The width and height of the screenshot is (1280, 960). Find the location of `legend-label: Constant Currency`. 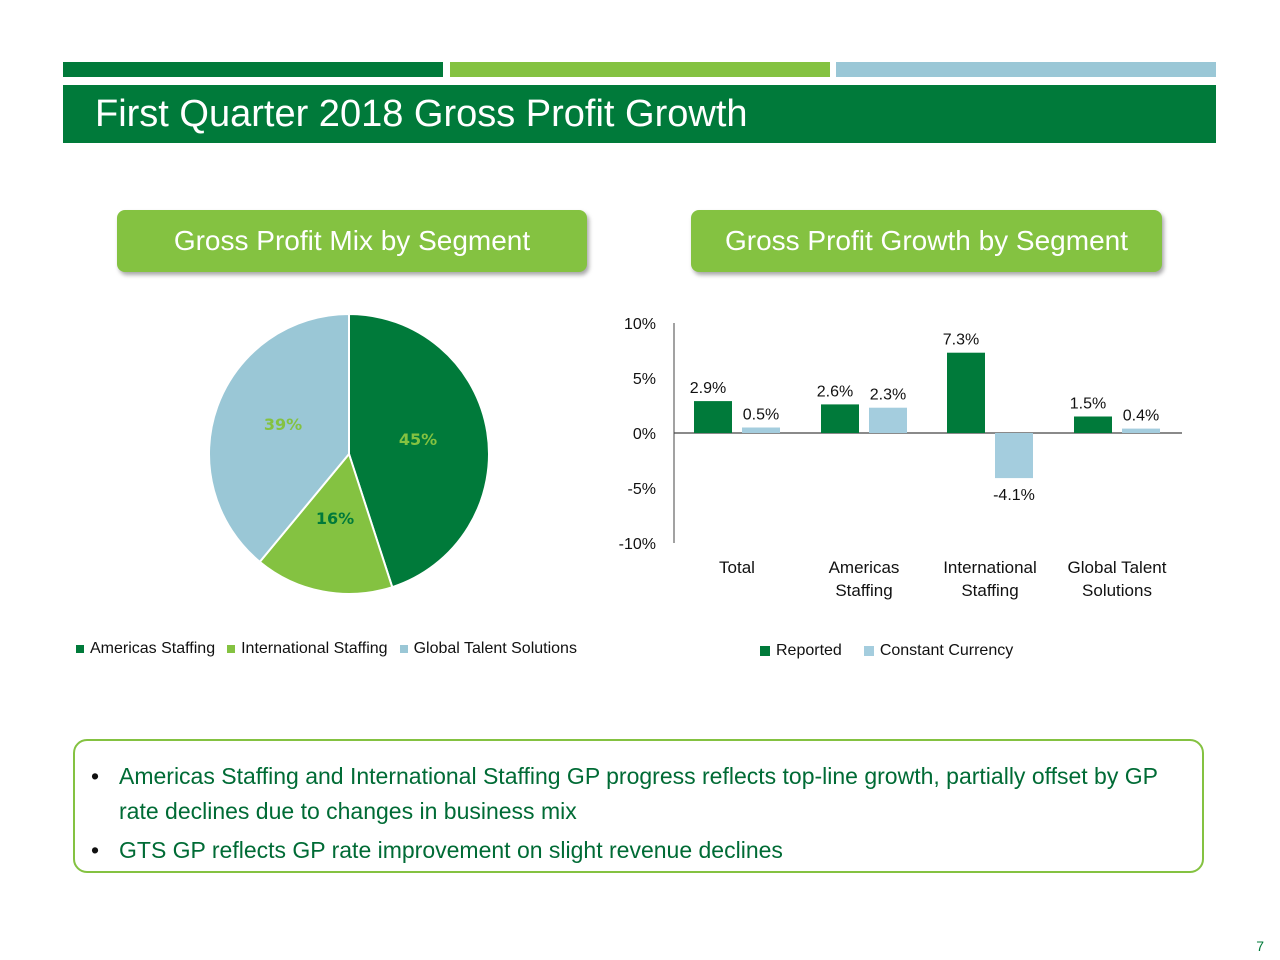

legend-label: Constant Currency is located at coordinates (946, 650).